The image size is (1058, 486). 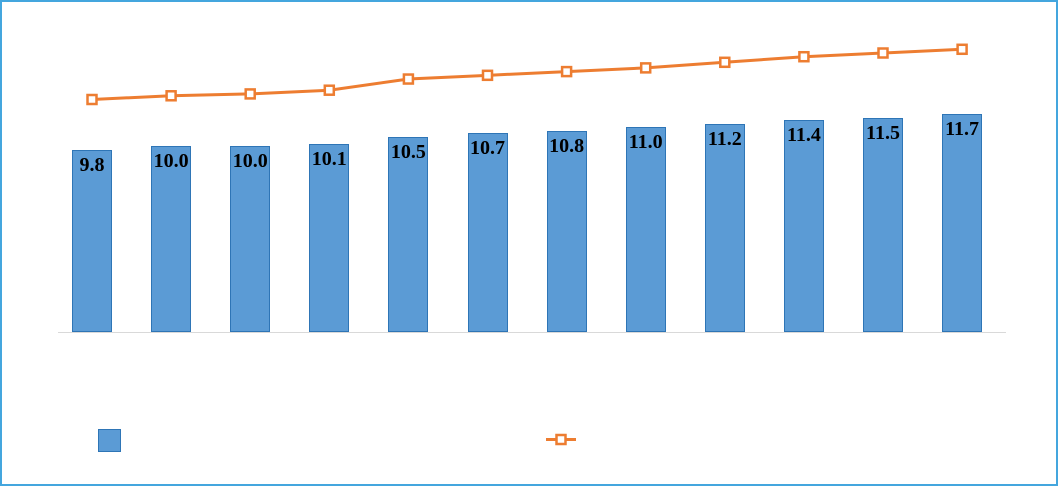 What do you see at coordinates (803, 134) in the screenshot?
I see `bar-value-label: 11.4` at bounding box center [803, 134].